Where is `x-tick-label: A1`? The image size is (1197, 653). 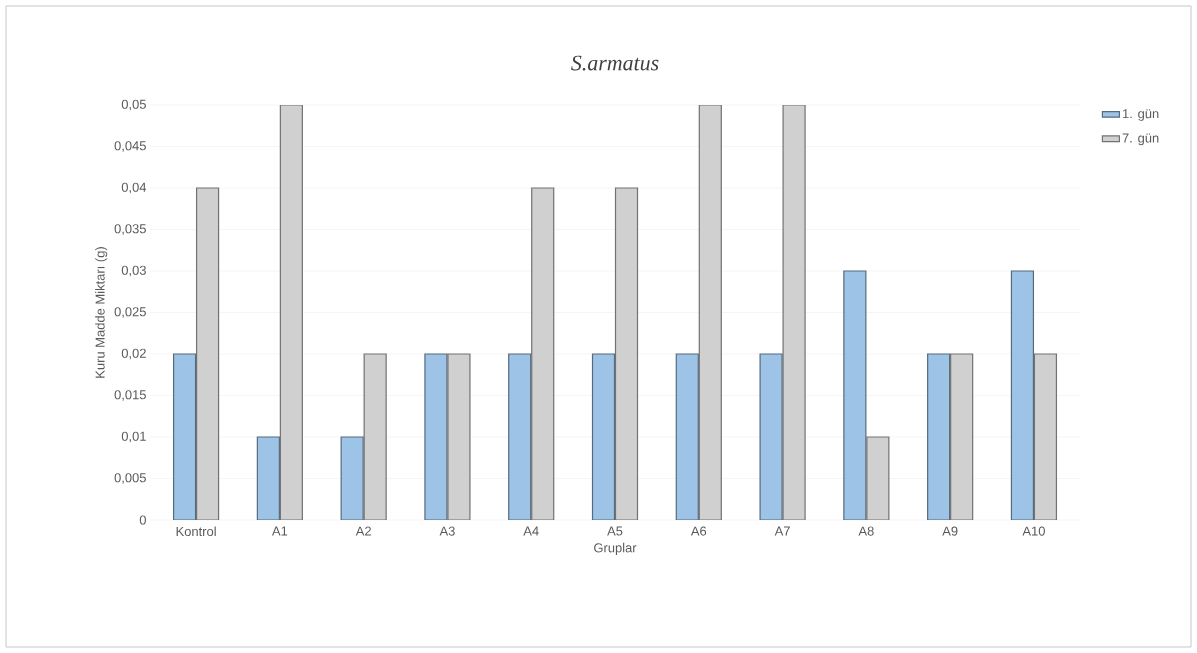
x-tick-label: A1 is located at coordinates (279, 531).